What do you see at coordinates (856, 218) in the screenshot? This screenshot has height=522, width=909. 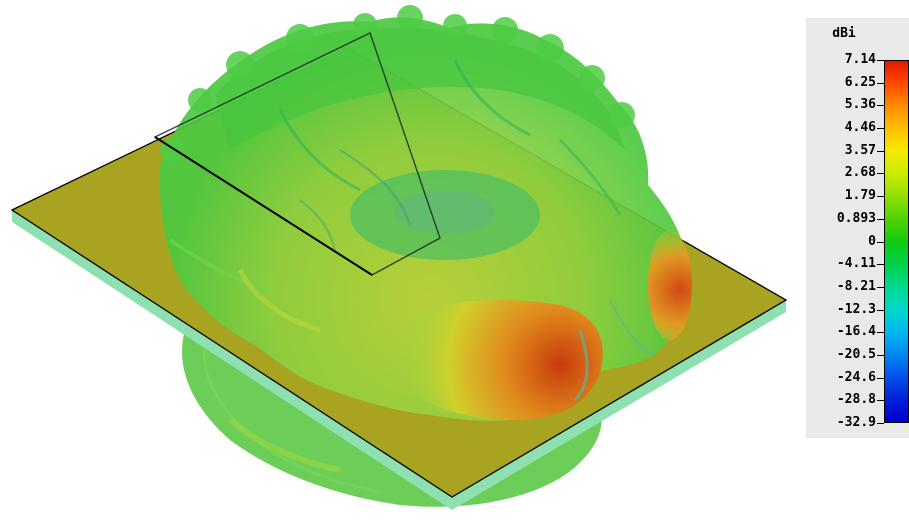 I see `legend-tick-label: 0.893` at bounding box center [856, 218].